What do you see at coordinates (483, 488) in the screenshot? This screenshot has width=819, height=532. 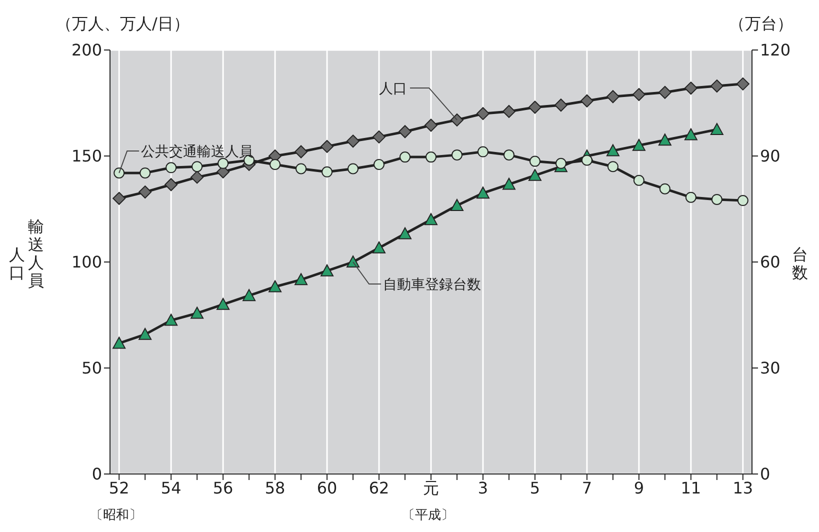 I see `x-tick-label: 3` at bounding box center [483, 488].